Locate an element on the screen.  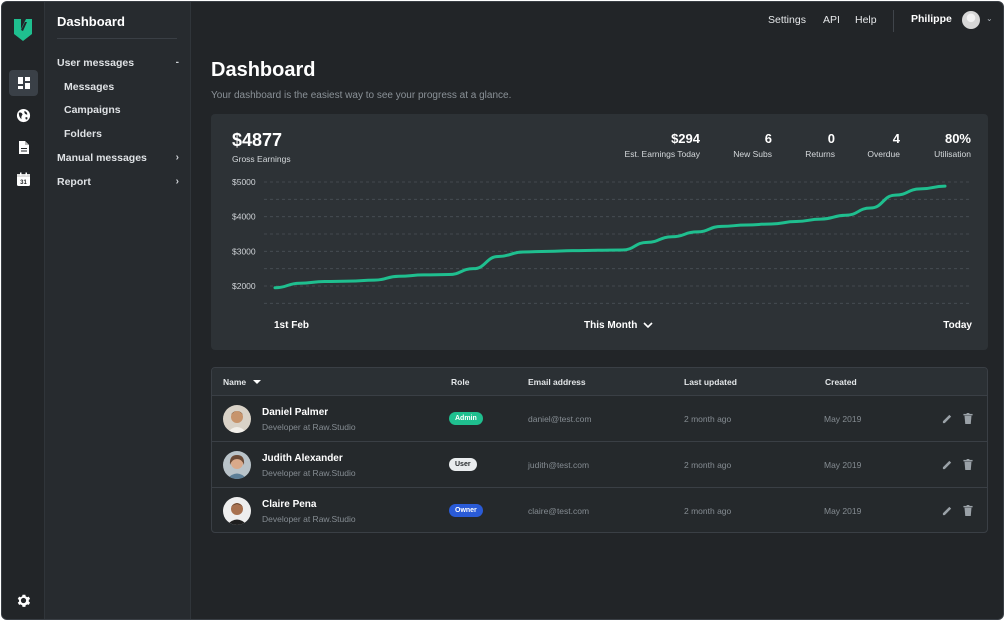
col-created-header: Created is located at coordinates (841, 382).